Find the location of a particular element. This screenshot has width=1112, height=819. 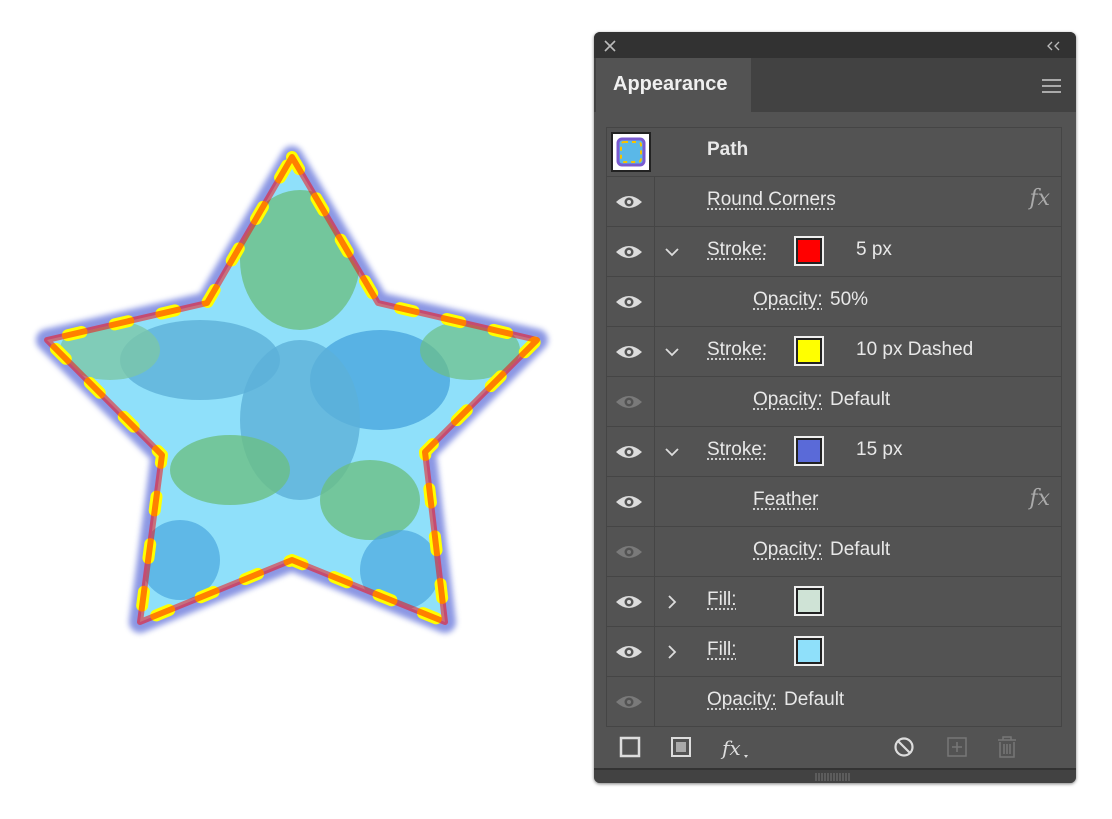

row-value: 50% is located at coordinates (849, 299).